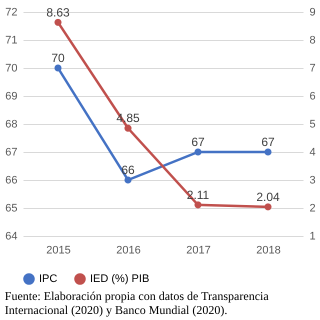 This screenshot has width=320, height=320. Describe the element at coordinates (58, 58) in the screenshot. I see `data-label: 70` at that location.